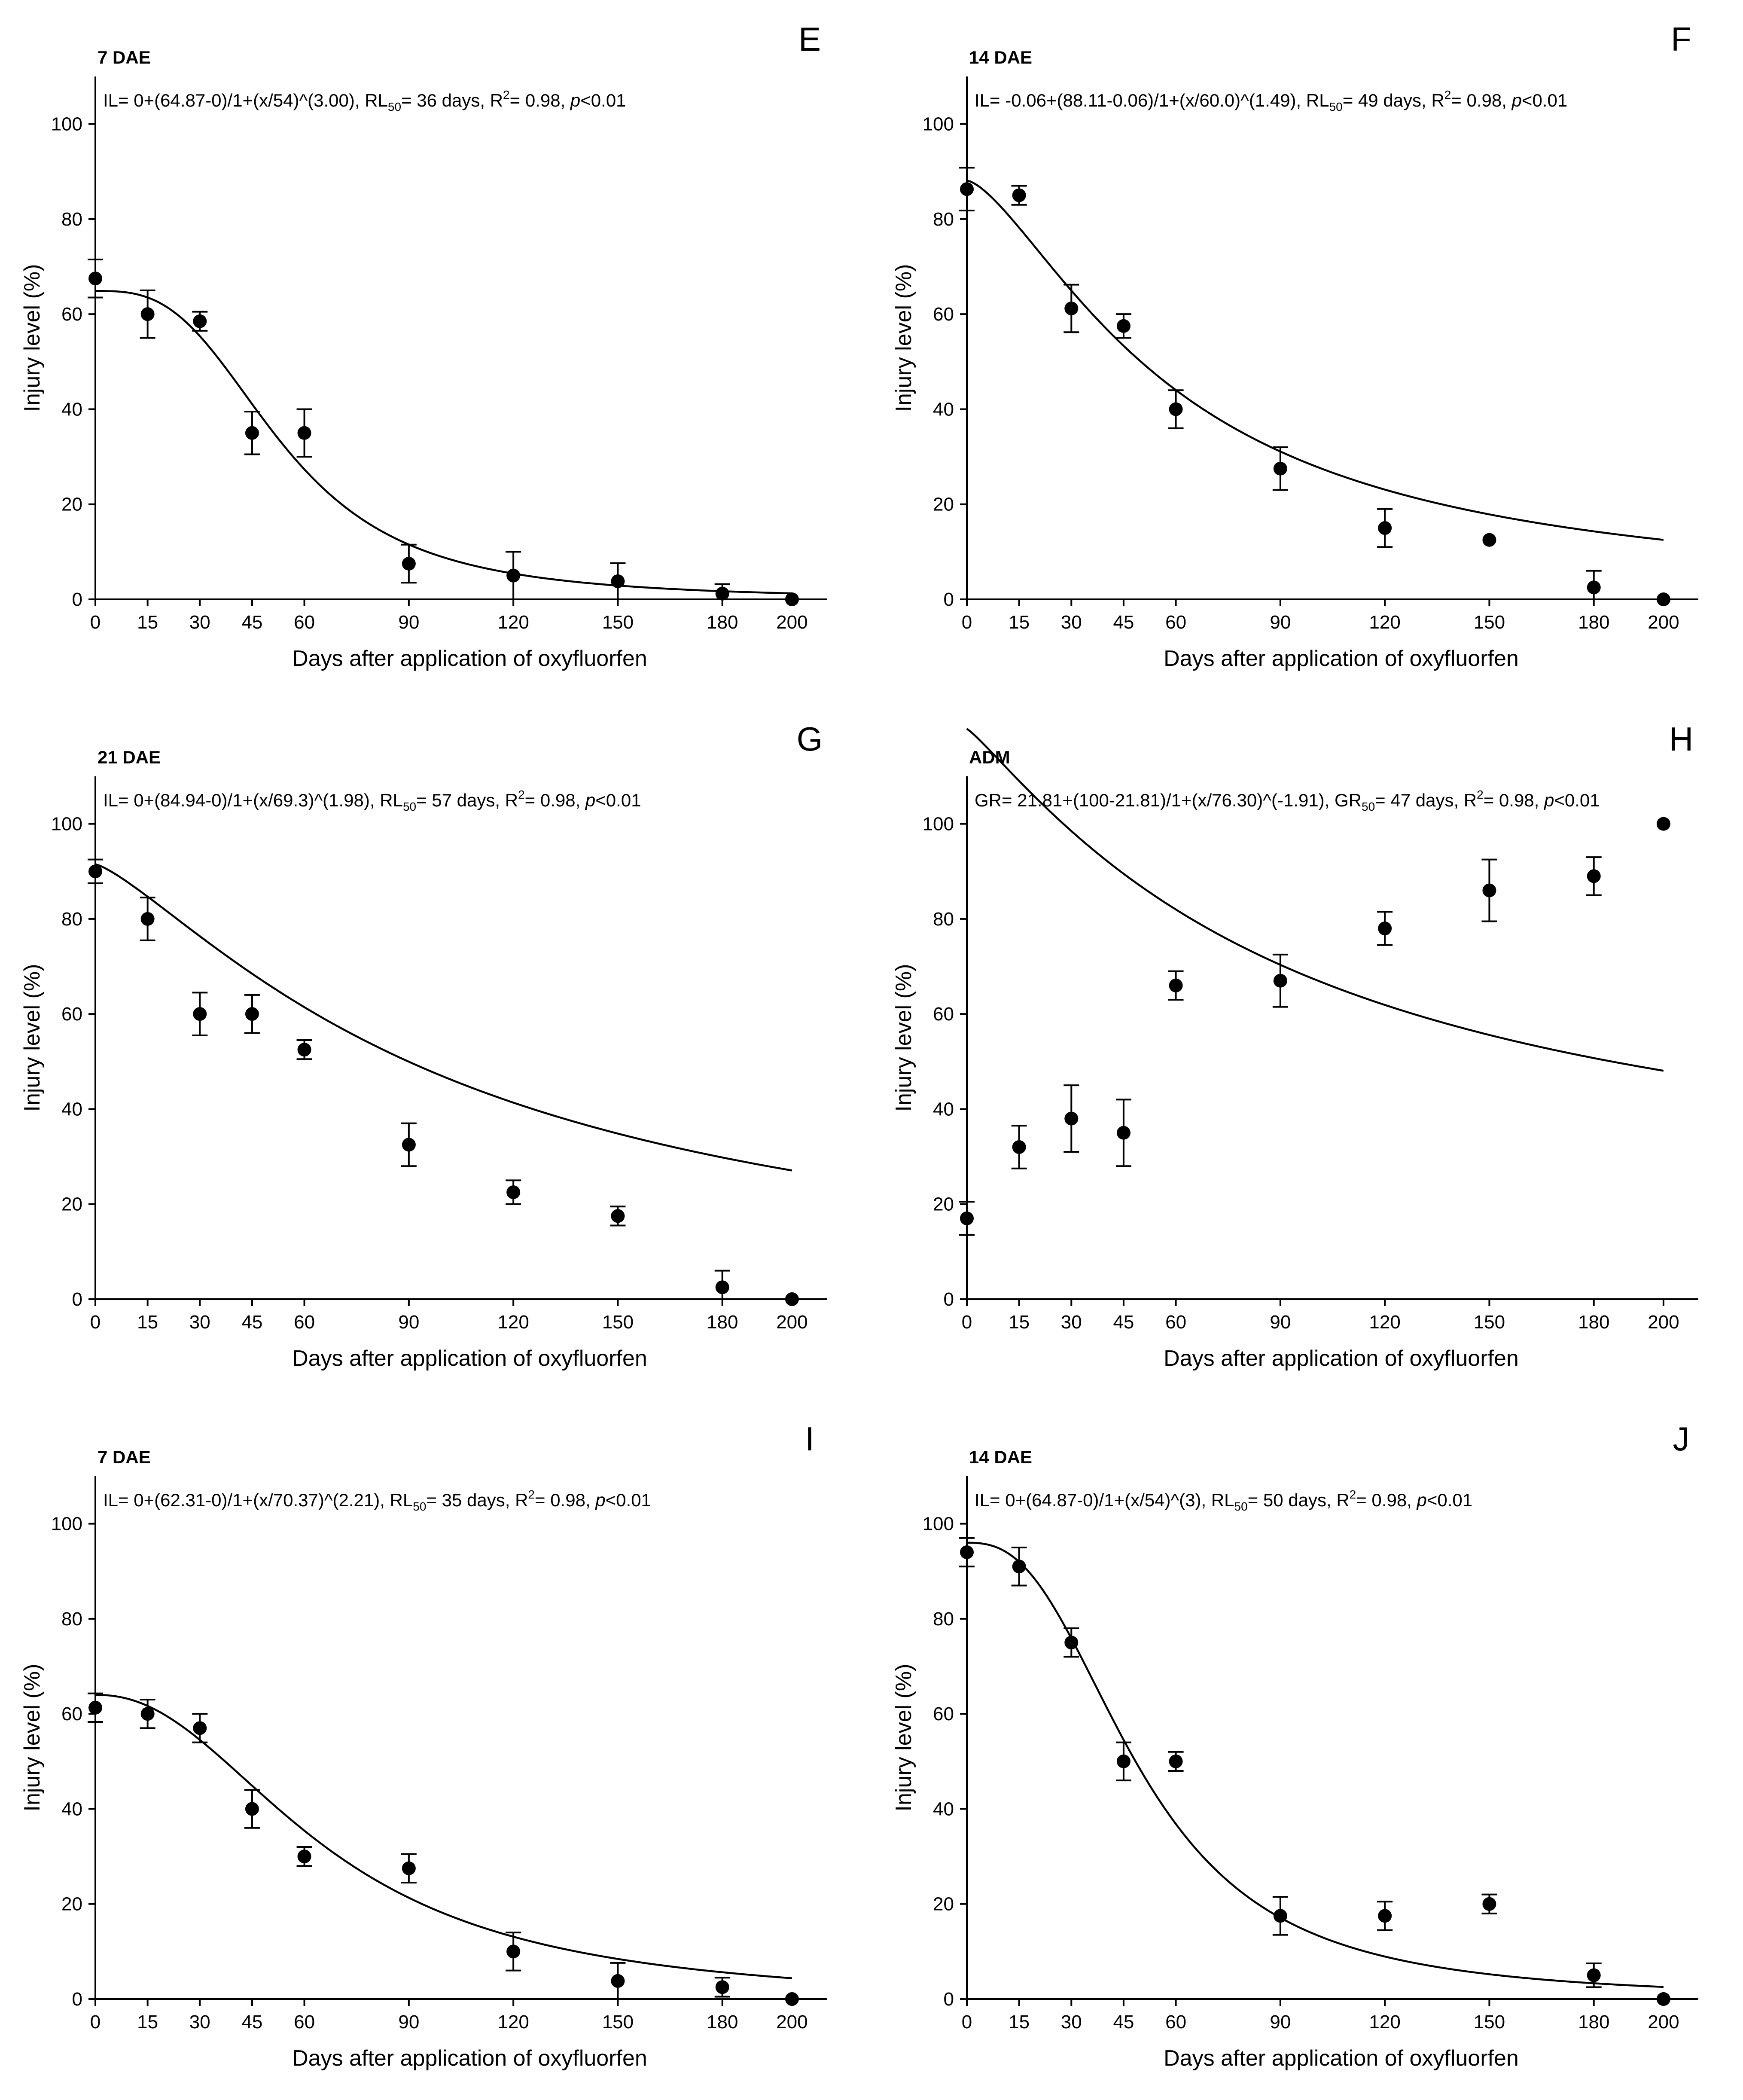 The width and height of the screenshot is (1743, 2100). I want to click on y-tick-label: 60, so click(71, 1714).